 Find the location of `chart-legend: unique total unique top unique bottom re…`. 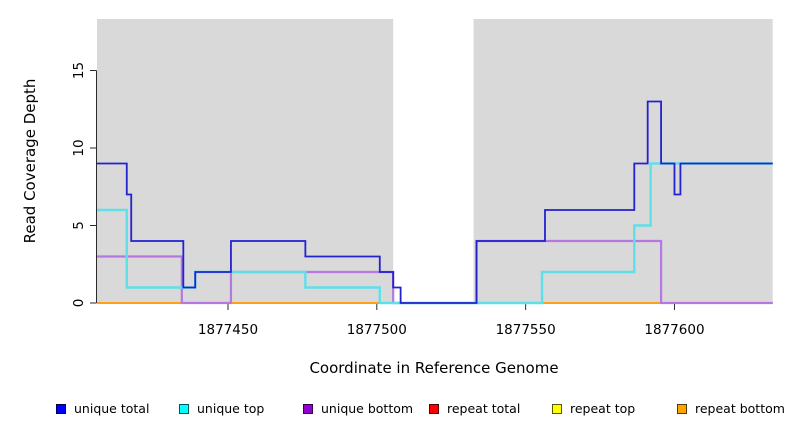

chart-legend: unique total unique top unique bottom re… is located at coordinates (396, 411).